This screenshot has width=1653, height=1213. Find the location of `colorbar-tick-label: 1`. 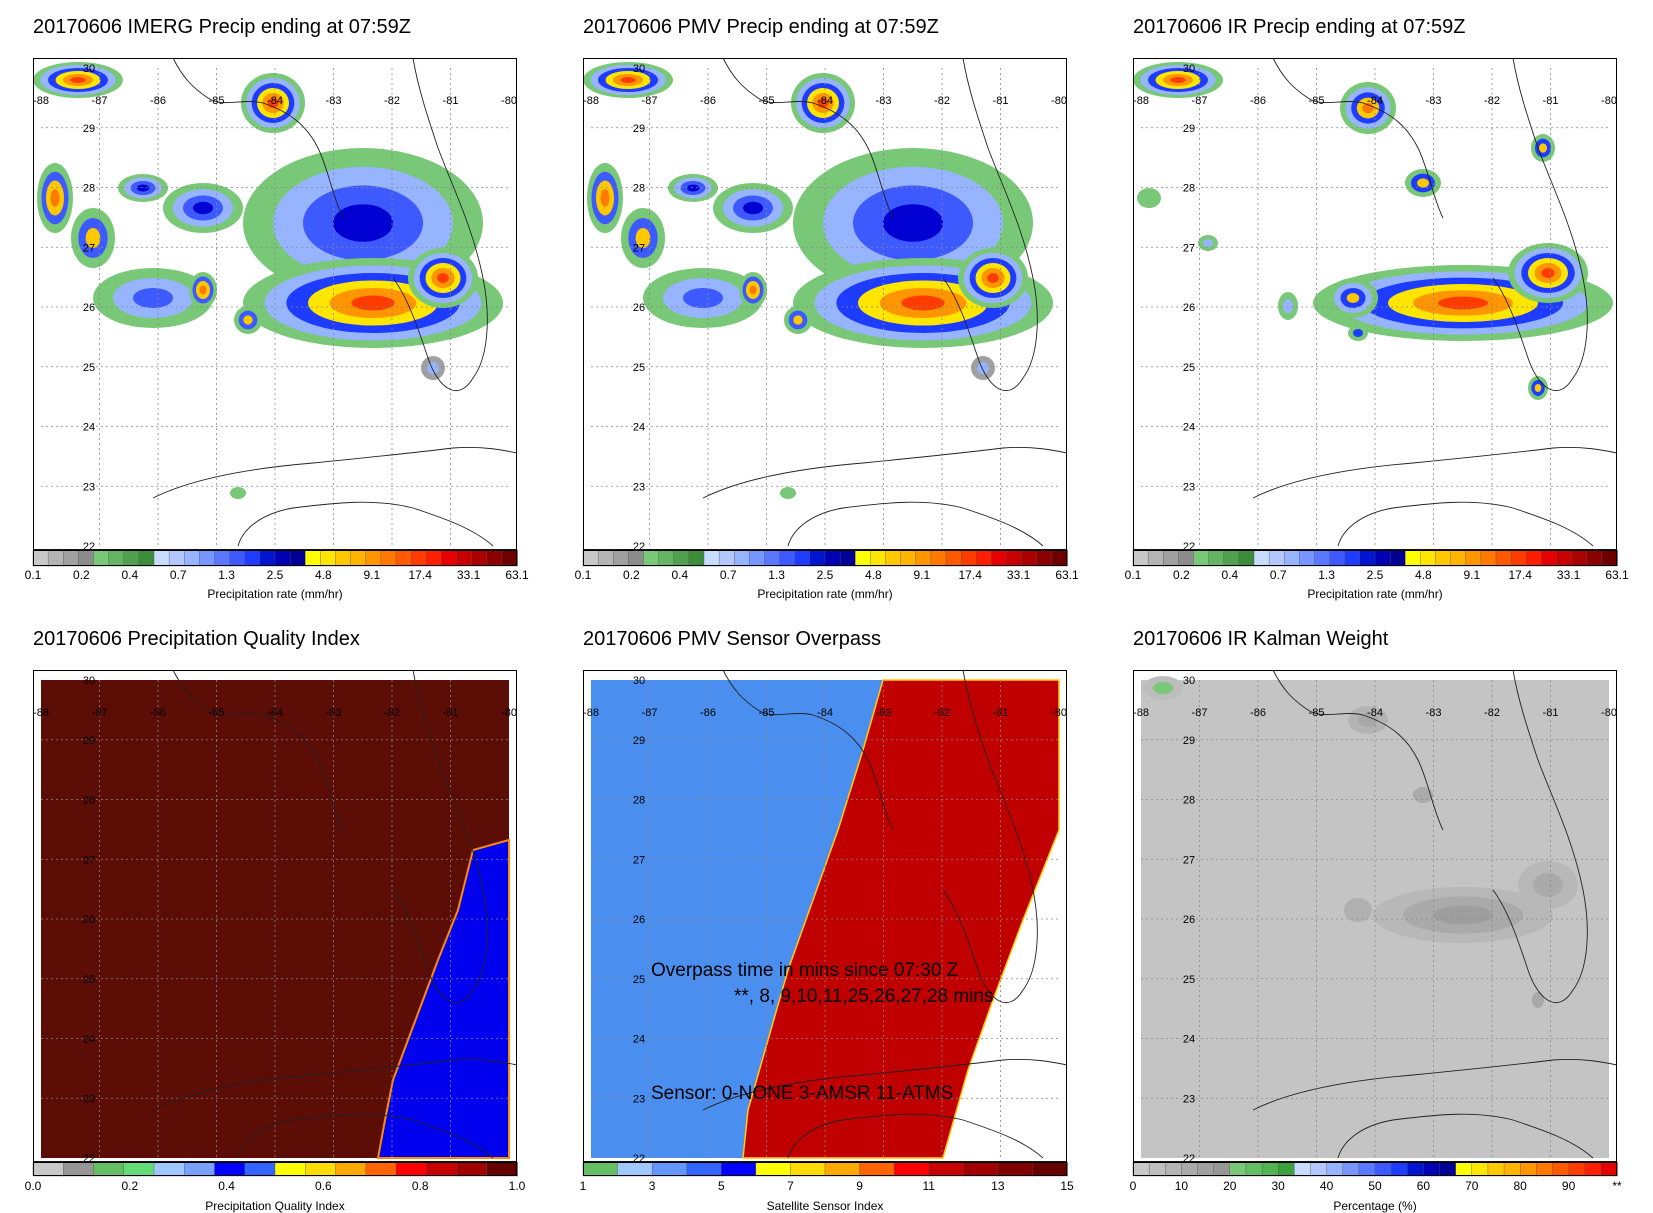

colorbar-tick-label: 1 is located at coordinates (583, 1186).